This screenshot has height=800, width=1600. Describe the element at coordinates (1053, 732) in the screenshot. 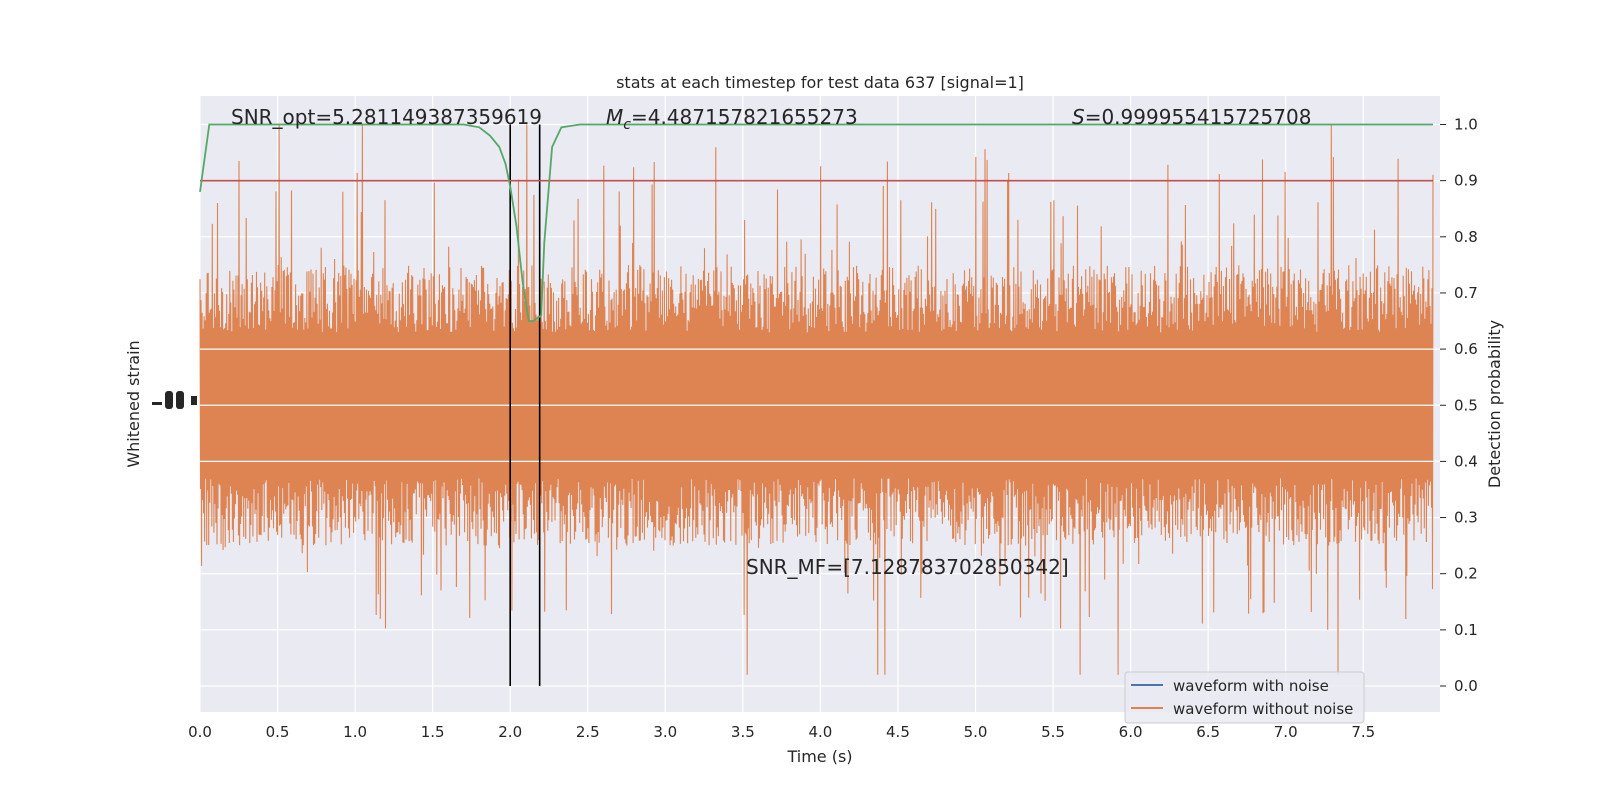

I see `x-tick-label: 5.5` at that location.